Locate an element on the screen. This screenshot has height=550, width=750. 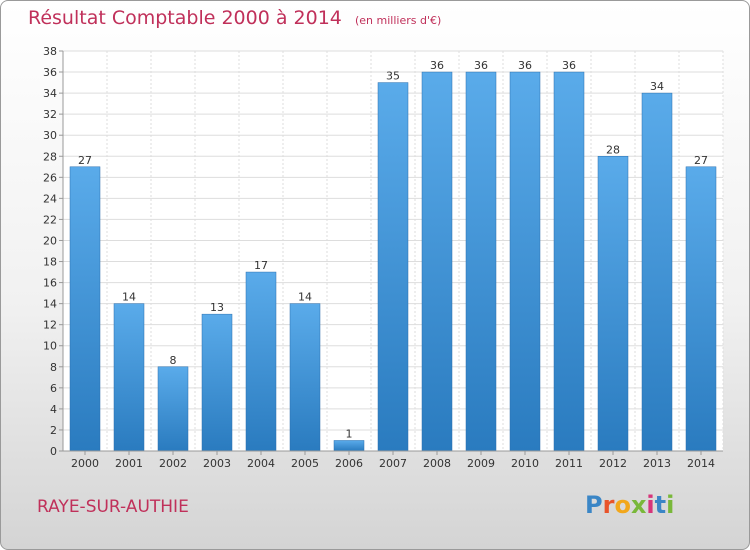
bar-value-label: 13 is located at coordinates (217, 307).